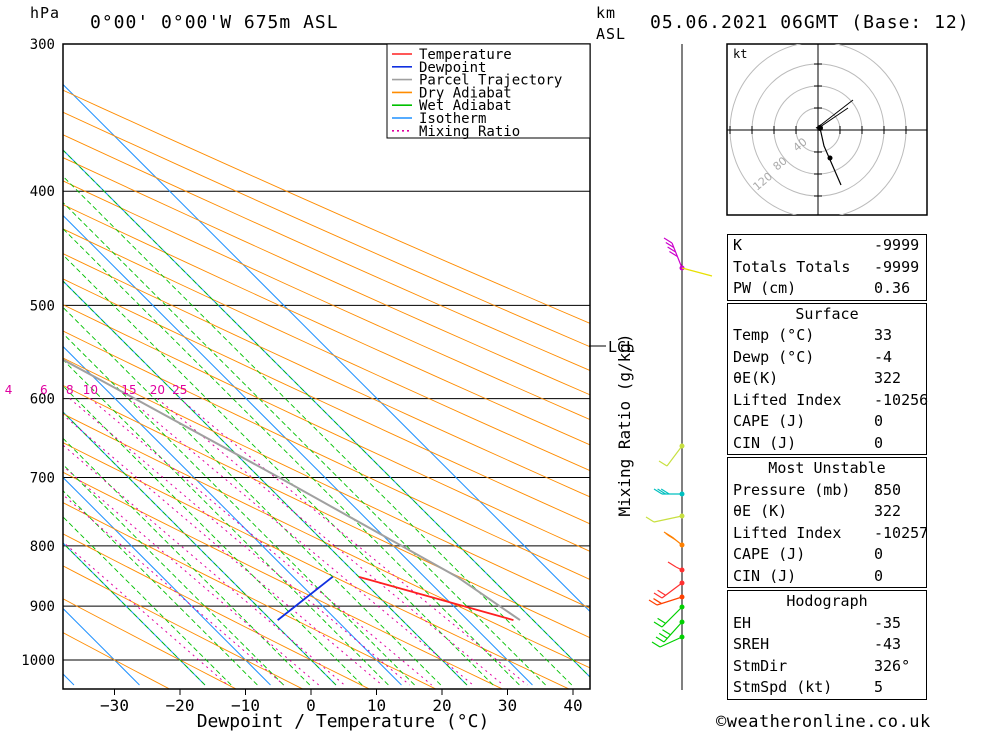 Image resolution: width=1000 pixels, height=733 pixels. Describe the element at coordinates (507, 705) in the screenshot. I see `x-tick-label: 30` at that location.